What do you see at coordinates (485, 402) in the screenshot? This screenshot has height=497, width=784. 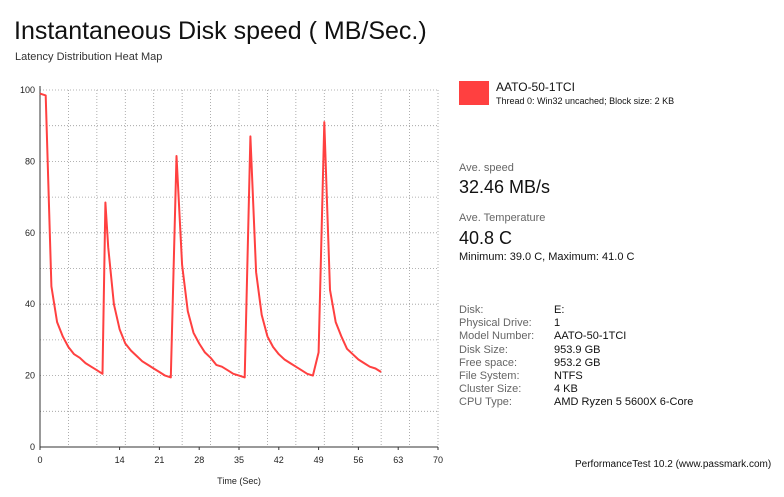 I see `info-key: CPU Type:` at bounding box center [485, 402].